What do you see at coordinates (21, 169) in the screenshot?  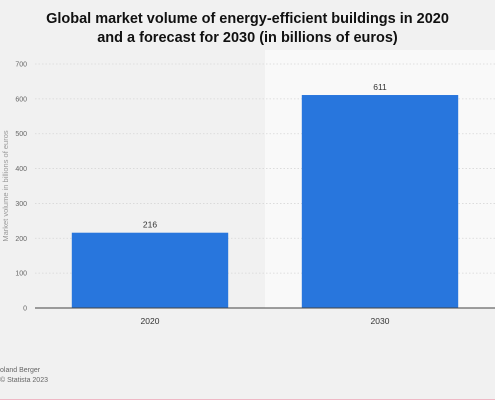 I see `y-tick-label: 400` at bounding box center [21, 169].